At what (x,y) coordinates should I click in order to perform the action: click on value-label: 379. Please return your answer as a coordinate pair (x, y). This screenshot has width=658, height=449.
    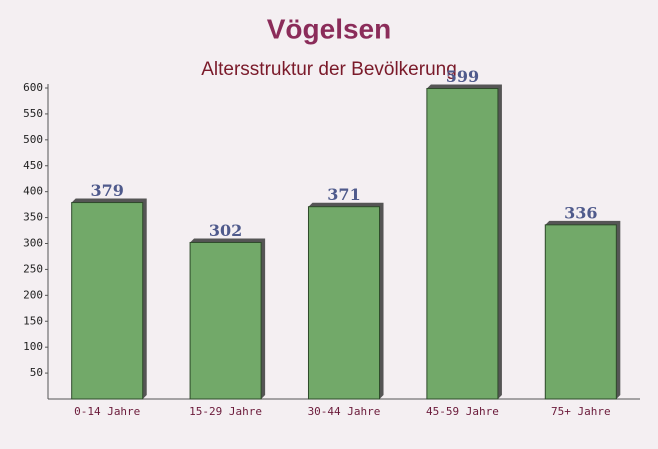
    Looking at the image, I should click on (106, 190).